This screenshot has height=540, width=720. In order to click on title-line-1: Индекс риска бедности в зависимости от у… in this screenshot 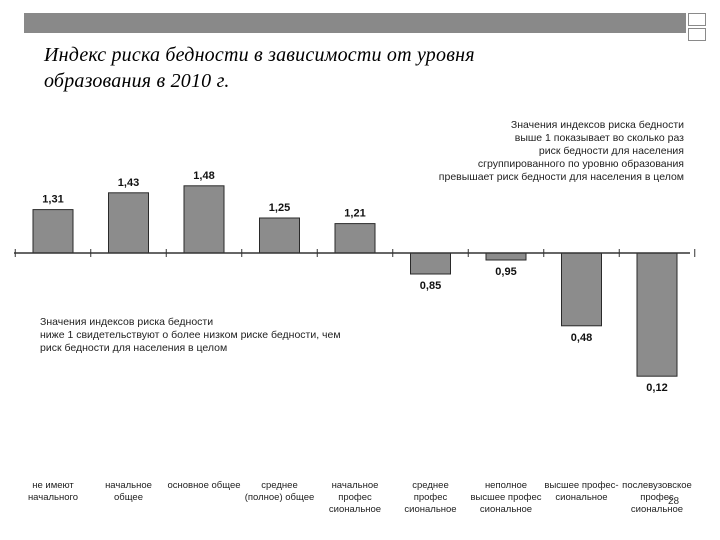, I will do `click(259, 55)`.